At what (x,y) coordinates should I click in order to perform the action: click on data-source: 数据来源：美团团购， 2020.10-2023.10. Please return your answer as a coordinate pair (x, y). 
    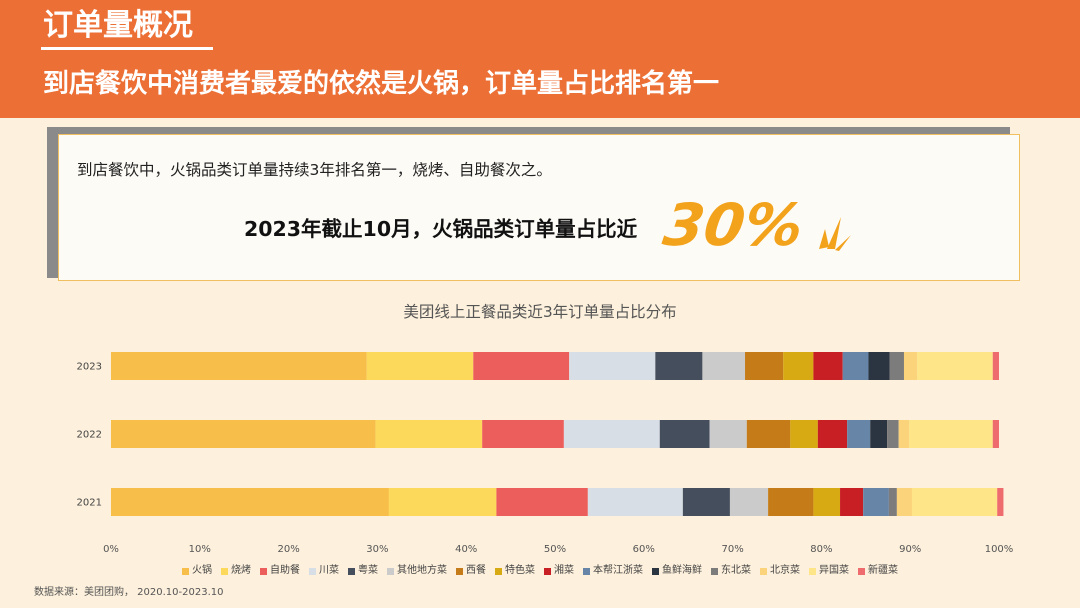
    Looking at the image, I should click on (129, 592).